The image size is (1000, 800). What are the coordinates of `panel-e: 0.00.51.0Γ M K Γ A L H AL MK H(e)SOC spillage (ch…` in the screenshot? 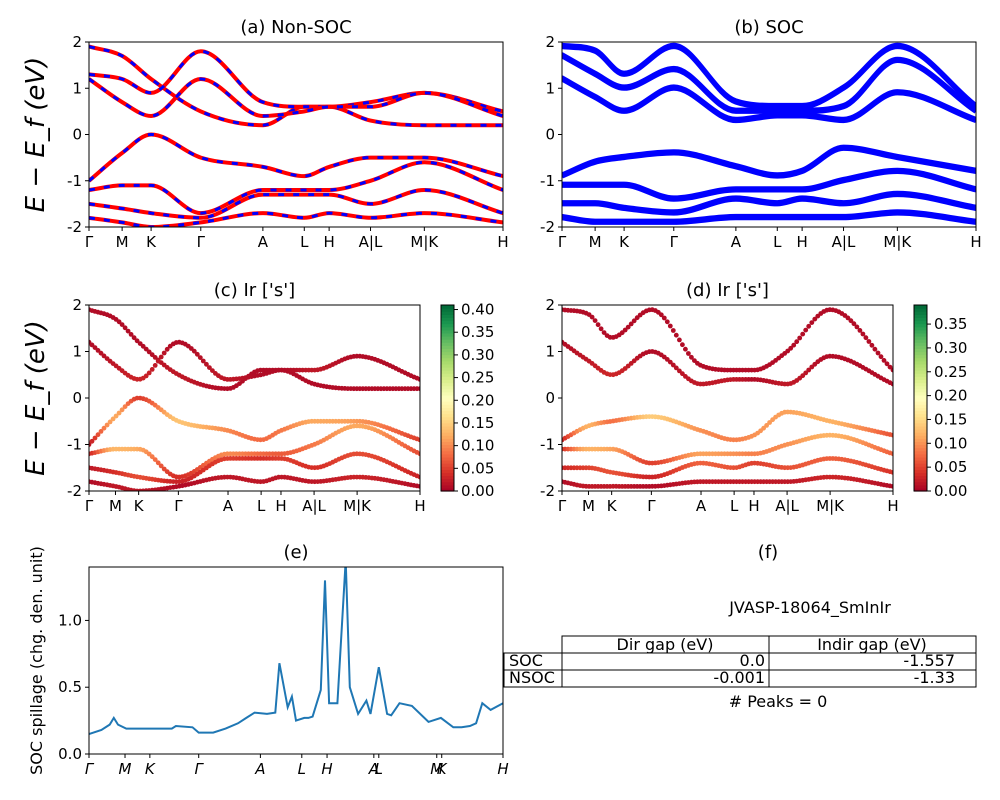 It's located at (268, 660).